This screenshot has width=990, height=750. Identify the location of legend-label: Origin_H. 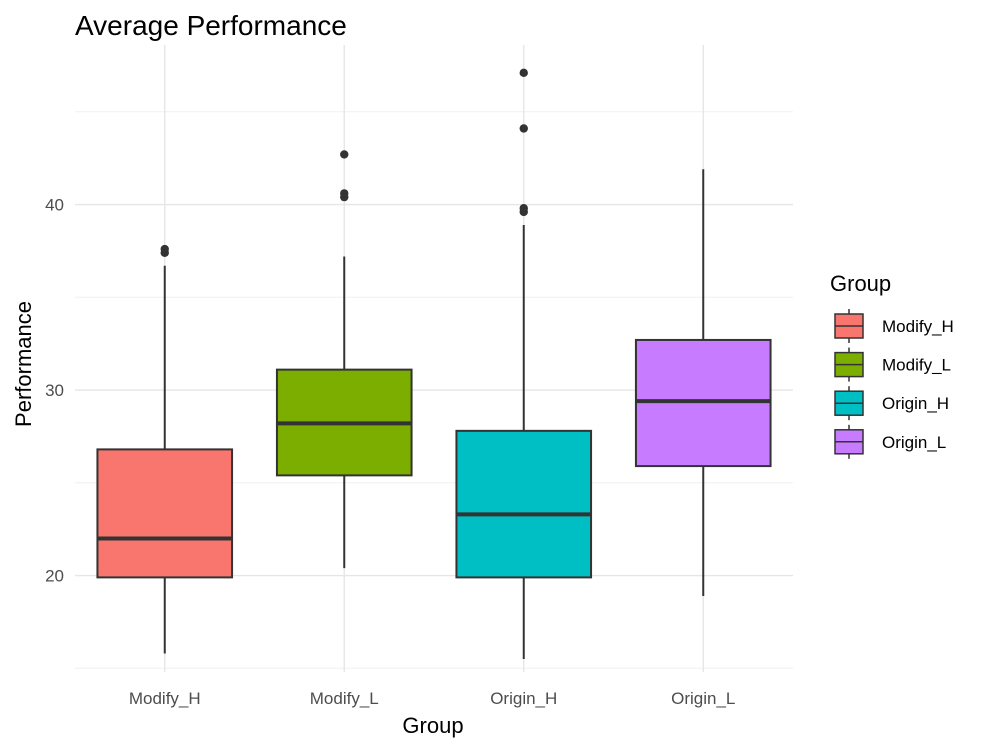
(915, 403).